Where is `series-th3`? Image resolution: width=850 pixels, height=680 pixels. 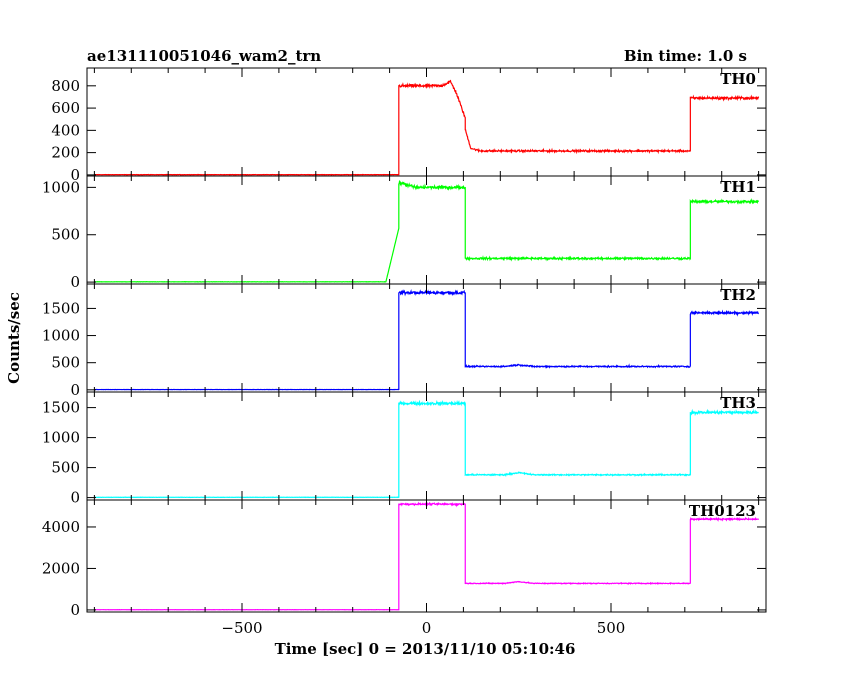
series-th3 is located at coordinates (426, 449).